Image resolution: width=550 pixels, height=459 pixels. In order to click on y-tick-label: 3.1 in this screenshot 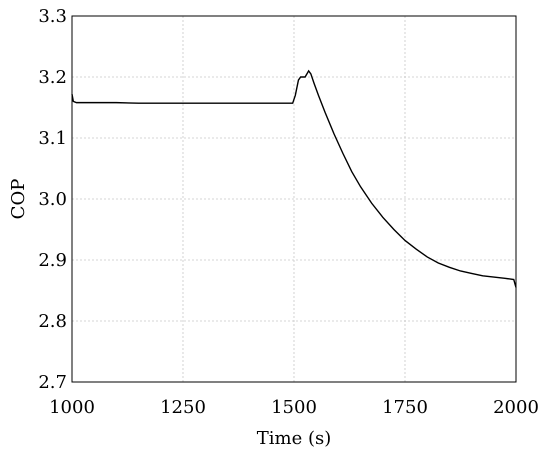, I will do `click(52, 138)`.